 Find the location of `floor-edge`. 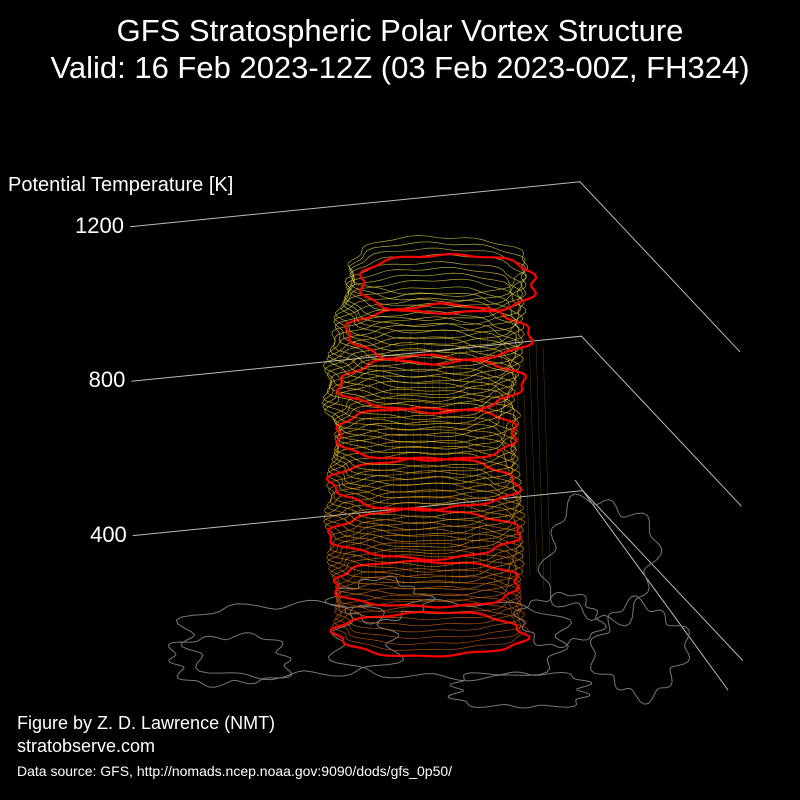

floor-edge is located at coordinates (651, 585).